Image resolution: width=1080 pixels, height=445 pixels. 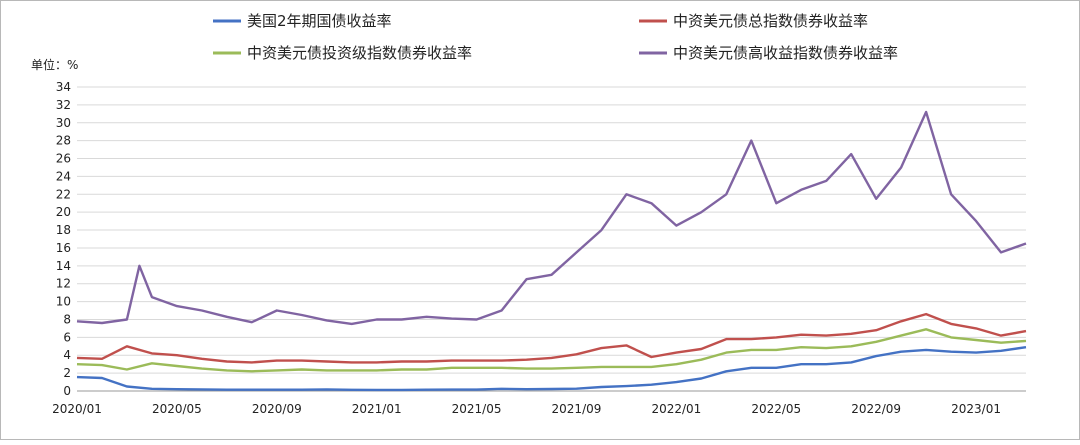 What do you see at coordinates (63, 266) in the screenshot?
I see `y-tick-label: 14` at bounding box center [63, 266].